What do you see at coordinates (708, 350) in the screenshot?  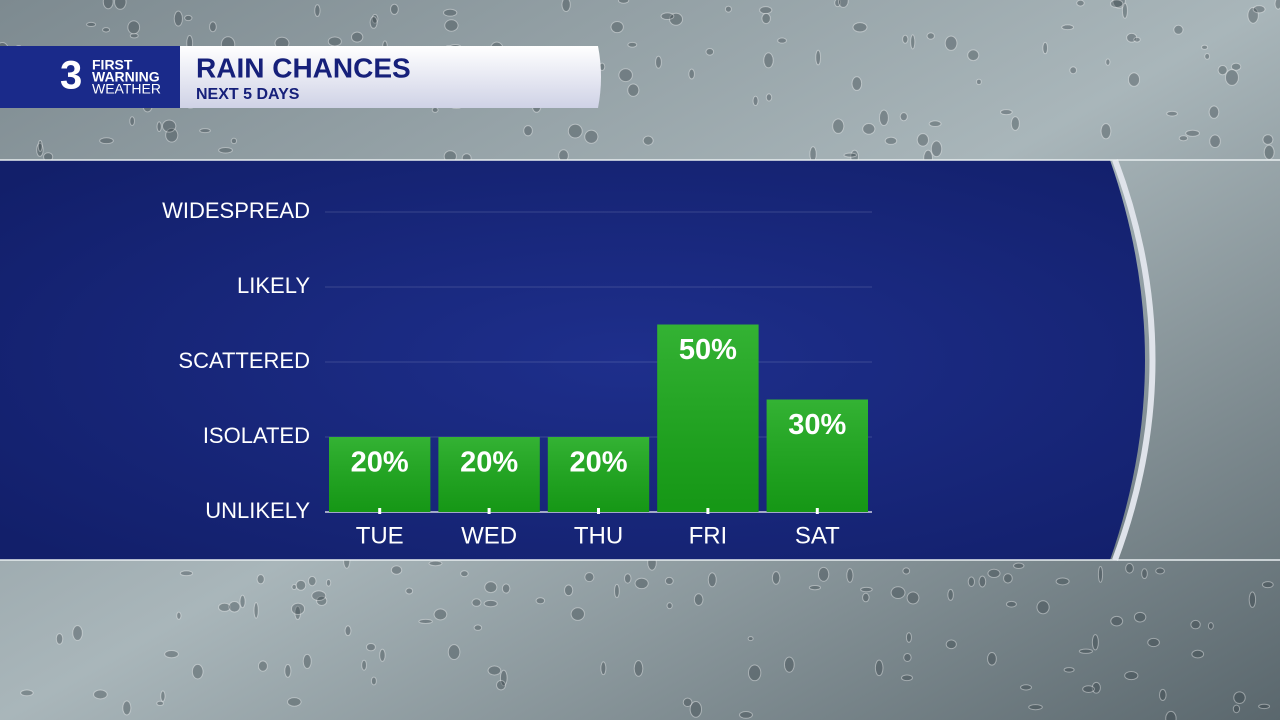 I see `value-label: 50%` at bounding box center [708, 350].